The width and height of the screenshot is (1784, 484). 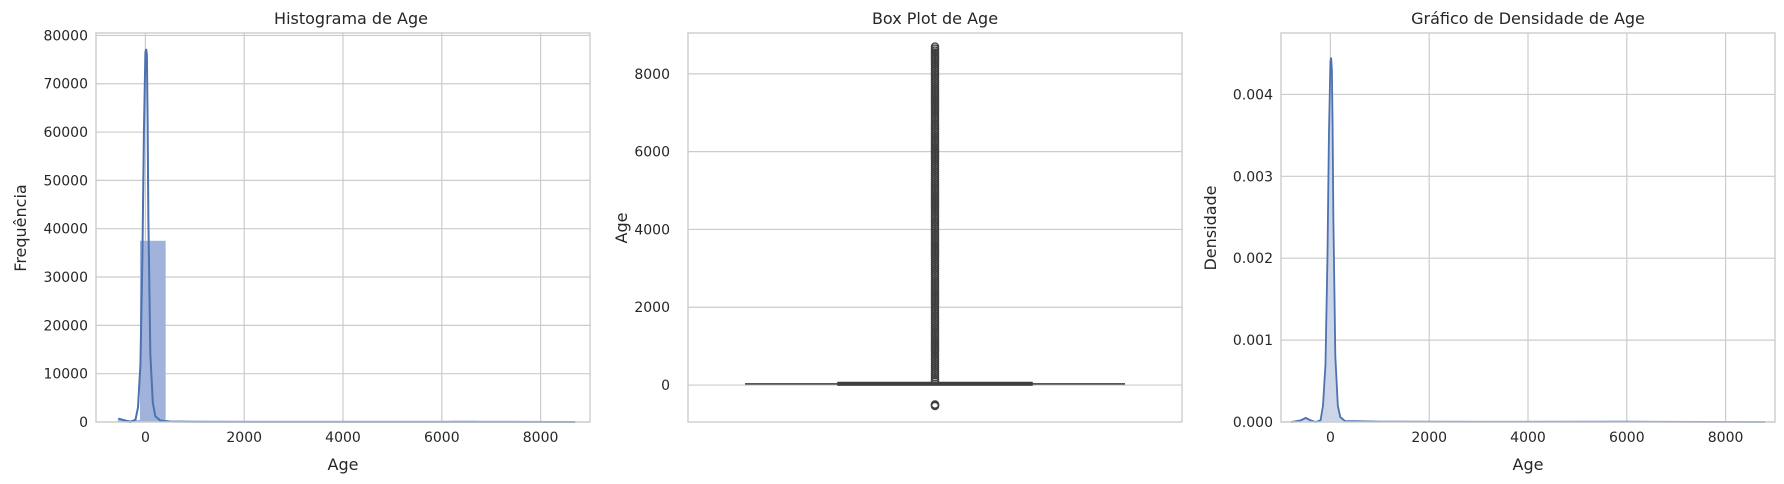 What do you see at coordinates (65, 326) in the screenshot?
I see `histogram-y-tick-label: 20000` at bounding box center [65, 326].